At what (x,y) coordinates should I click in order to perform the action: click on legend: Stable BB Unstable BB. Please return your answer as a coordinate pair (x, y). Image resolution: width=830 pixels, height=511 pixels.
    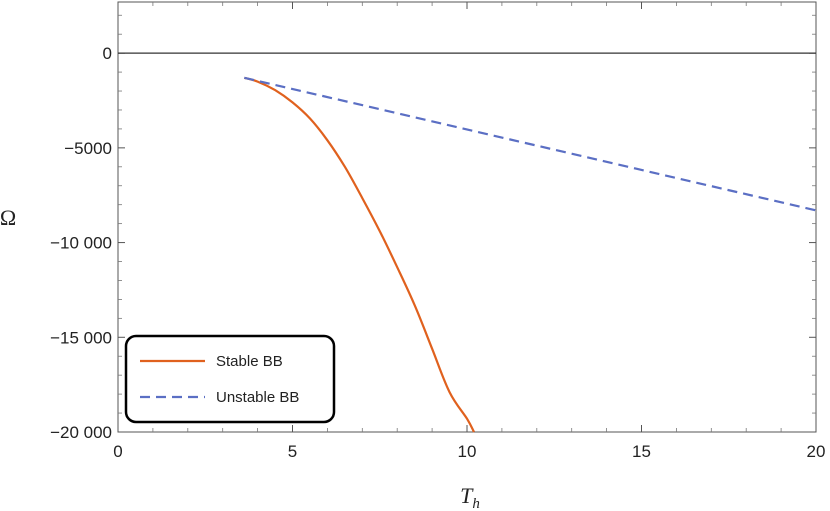
    Looking at the image, I should click on (230, 379).